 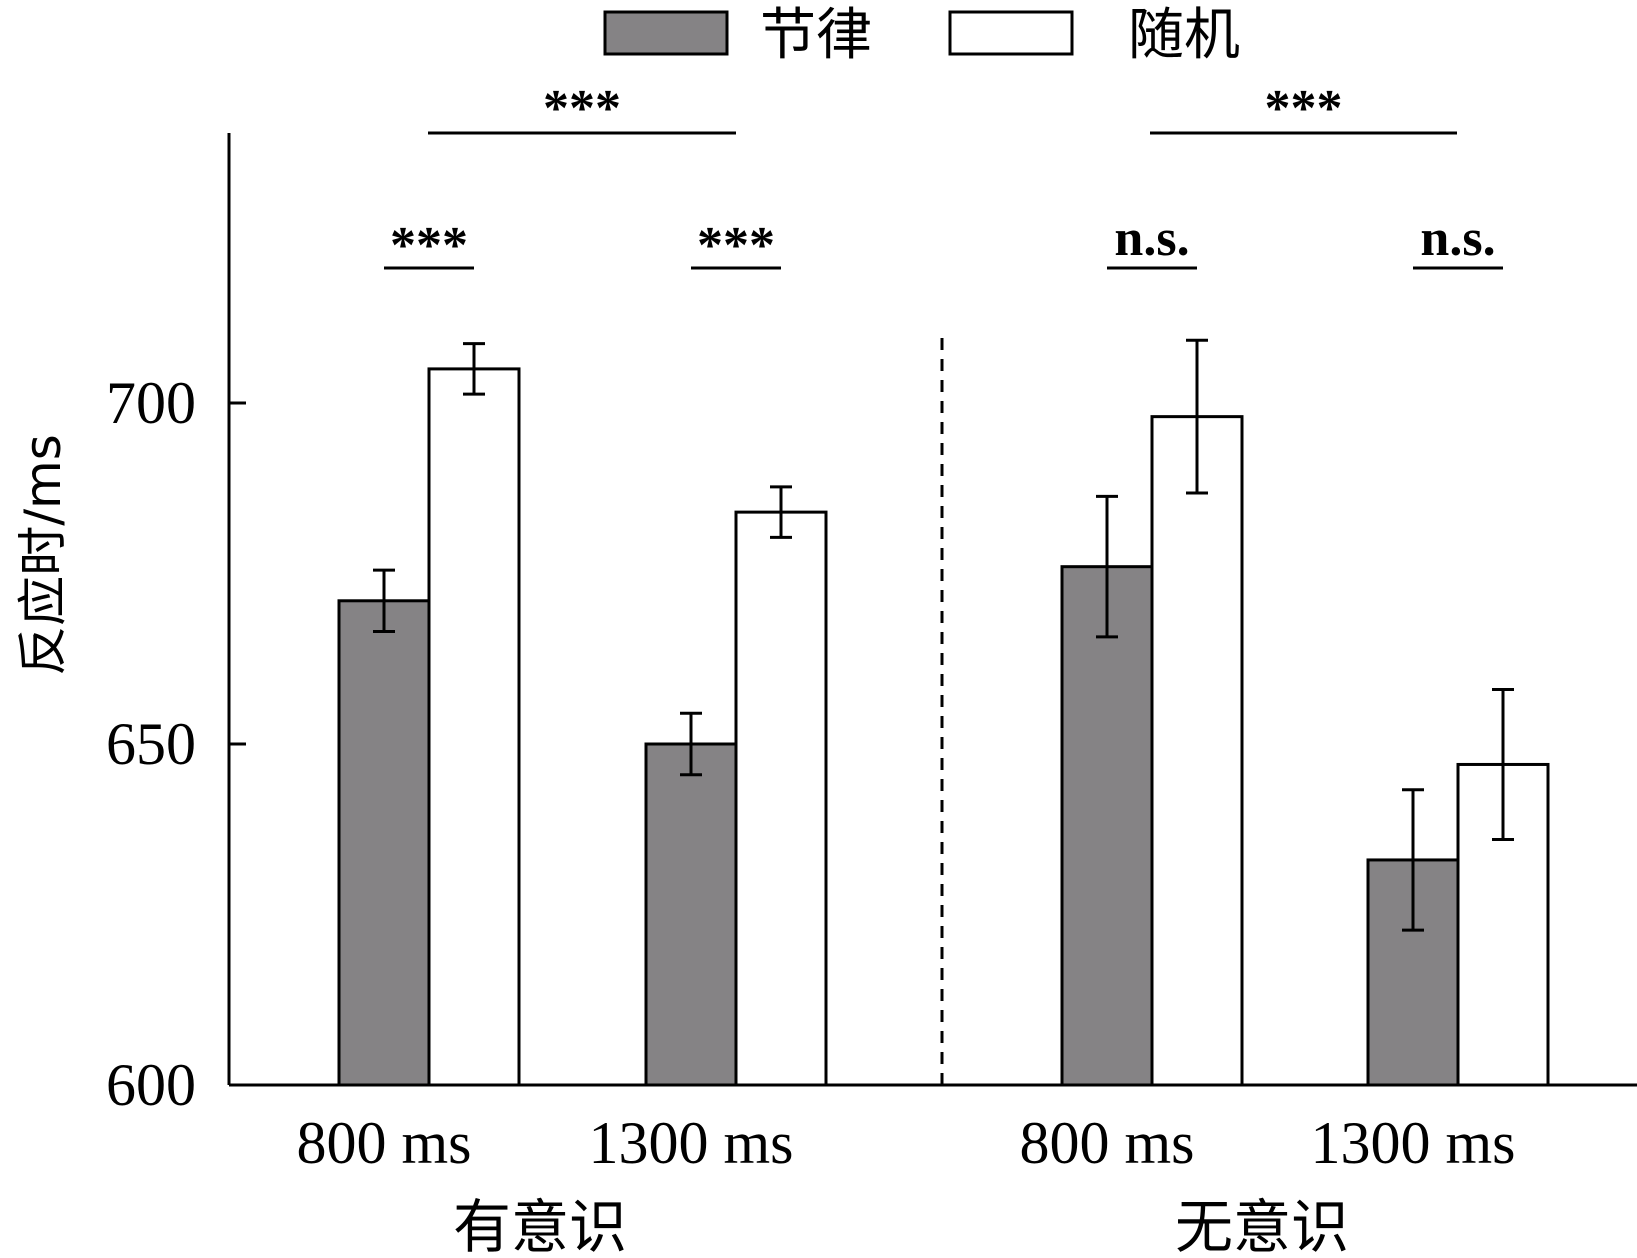 I want to click on within-sig-label-2: n.s., so click(x=1151, y=238).